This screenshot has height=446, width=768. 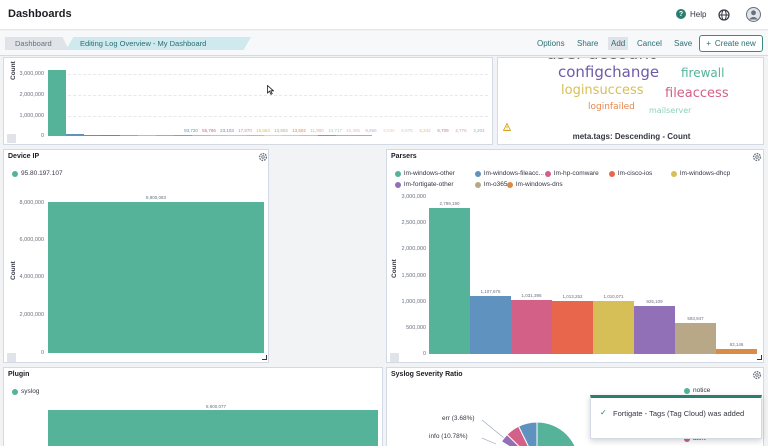 I want to click on globe-icon, so click(x=724, y=15).